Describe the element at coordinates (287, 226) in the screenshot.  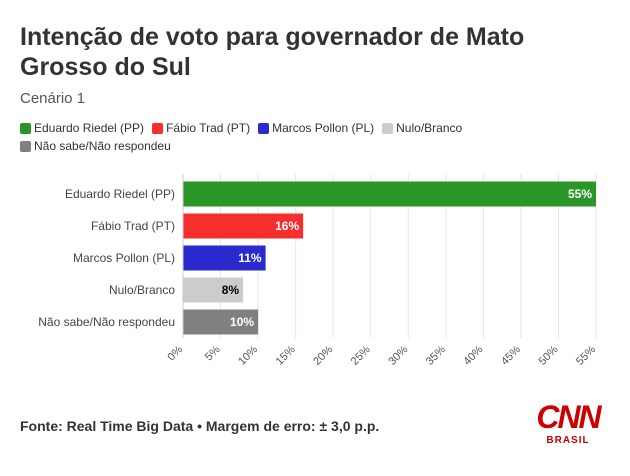
I see `data-label: 16%` at that location.